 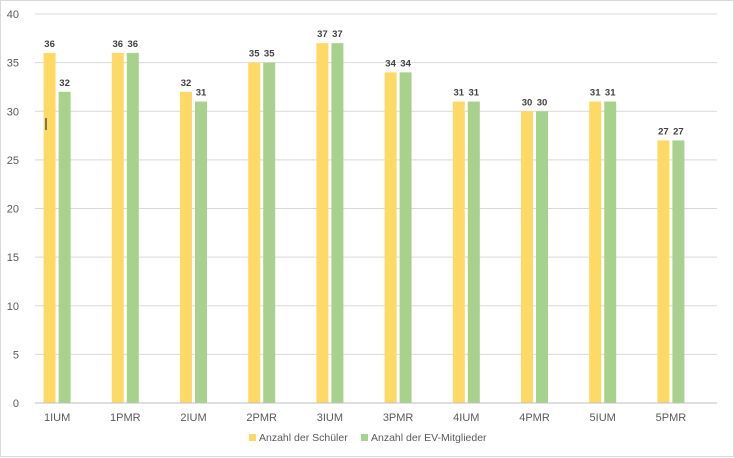 What do you see at coordinates (466, 418) in the screenshot?
I see `x-tick-label: 4IUM` at bounding box center [466, 418].